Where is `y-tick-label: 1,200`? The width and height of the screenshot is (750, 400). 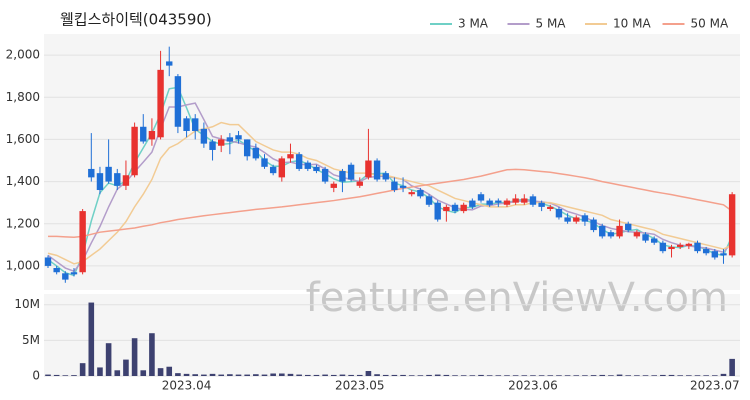
y-tick-label: 1,200 is located at coordinates (23, 223).